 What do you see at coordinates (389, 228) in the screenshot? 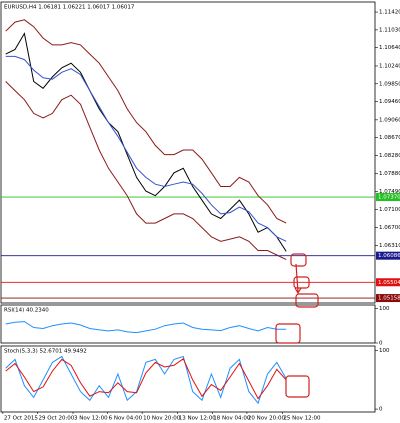
I see `y-tick-label: 1.06700` at bounding box center [389, 228].